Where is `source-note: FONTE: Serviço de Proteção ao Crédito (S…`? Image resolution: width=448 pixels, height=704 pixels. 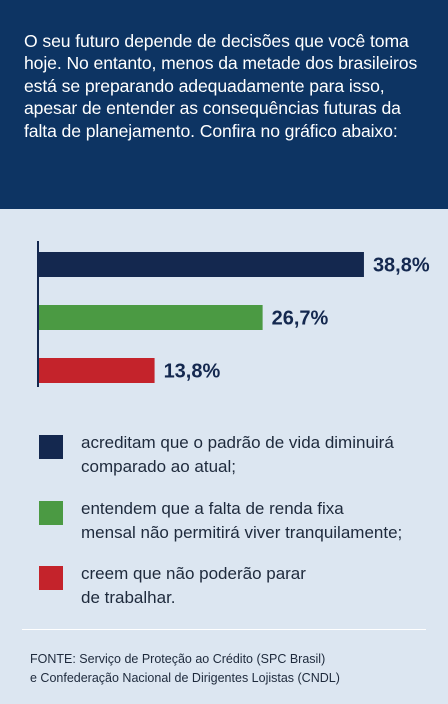
source-note: FONTE: Serviço de Proteção ao Crédito (S… is located at coordinates (185, 668).